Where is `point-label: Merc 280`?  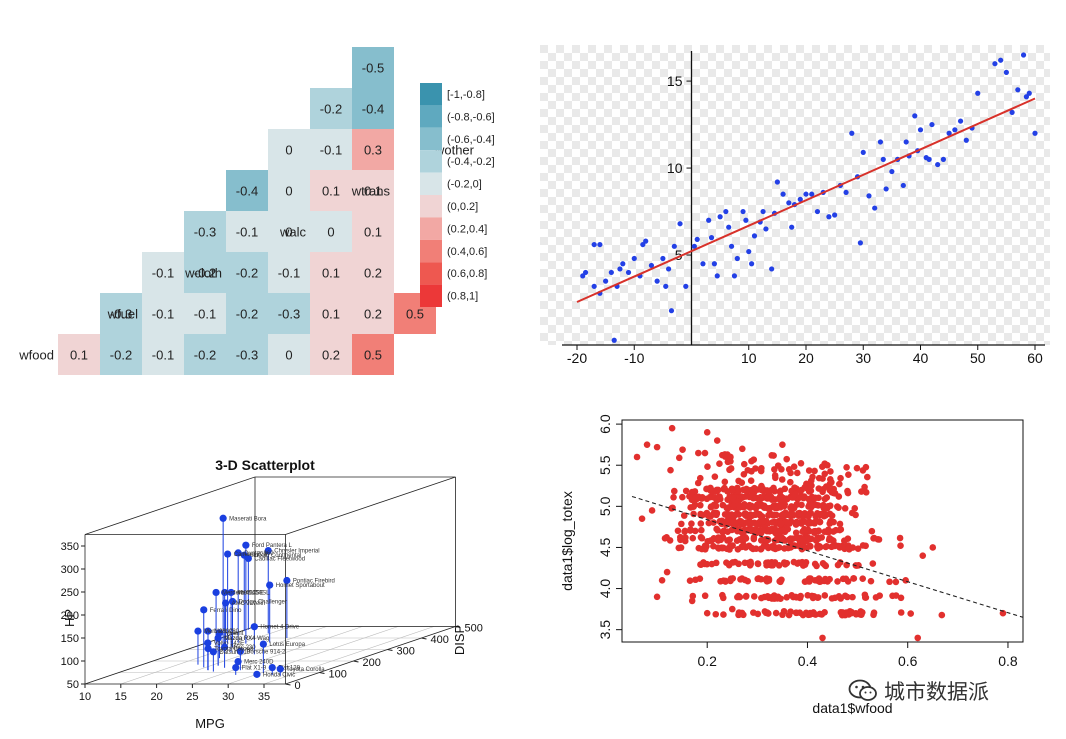 point-label: Merc 280 is located at coordinates (227, 632).